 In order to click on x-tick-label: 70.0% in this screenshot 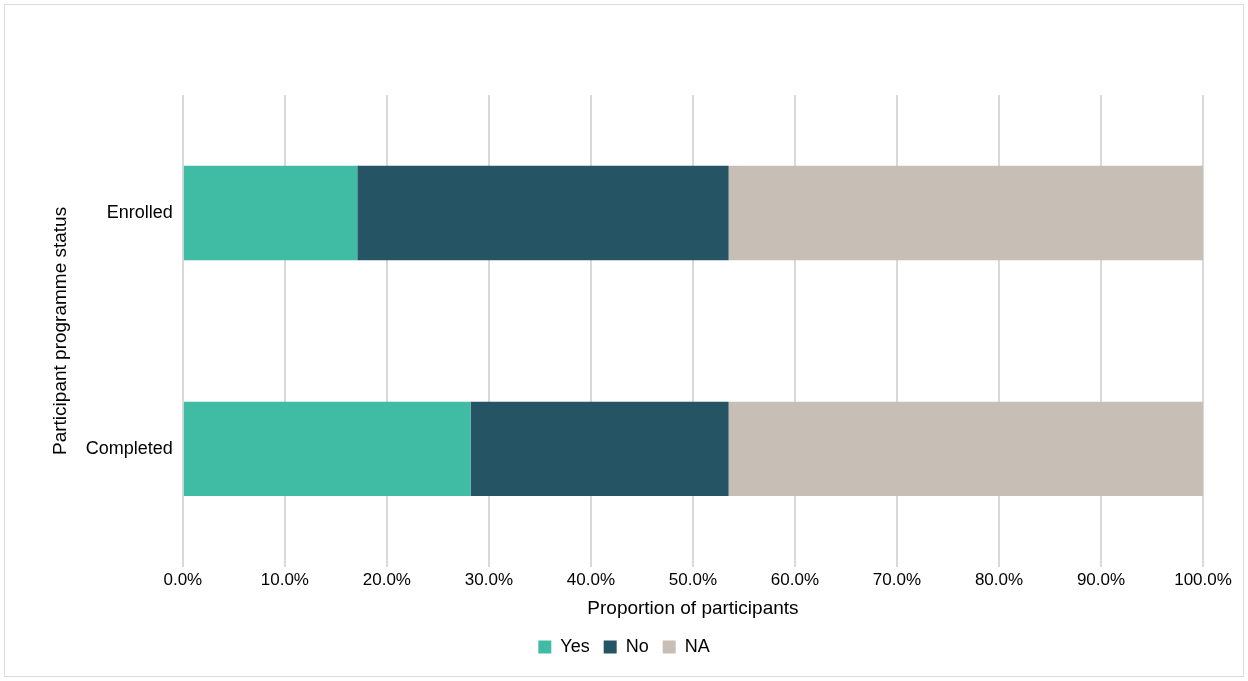, I will do `click(897, 579)`.